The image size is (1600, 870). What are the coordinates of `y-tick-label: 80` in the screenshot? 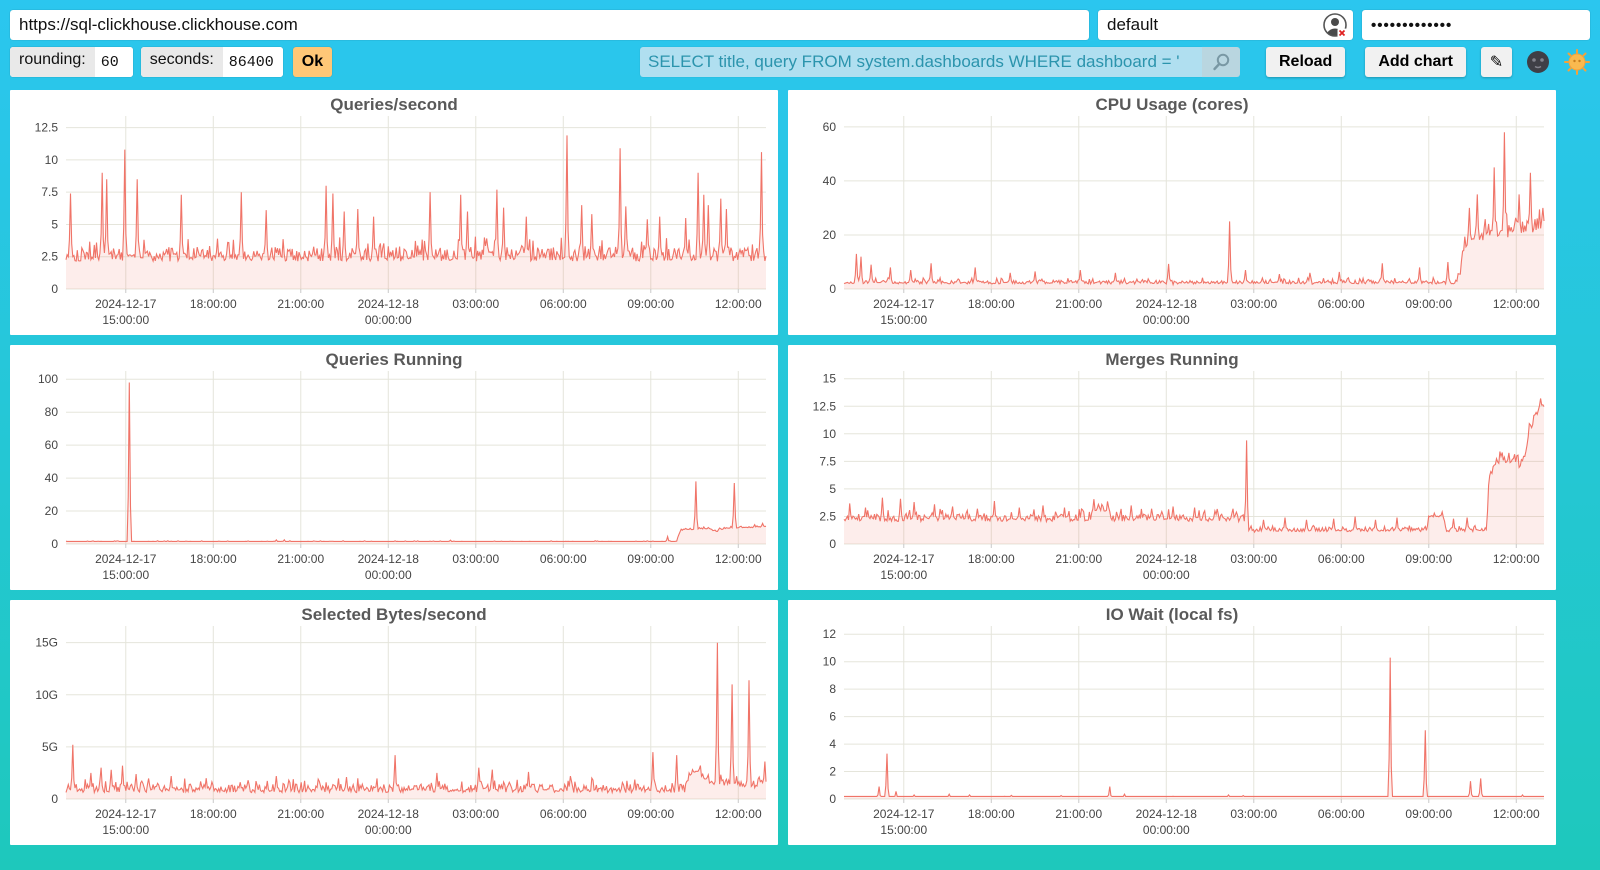 It's located at (52, 412).